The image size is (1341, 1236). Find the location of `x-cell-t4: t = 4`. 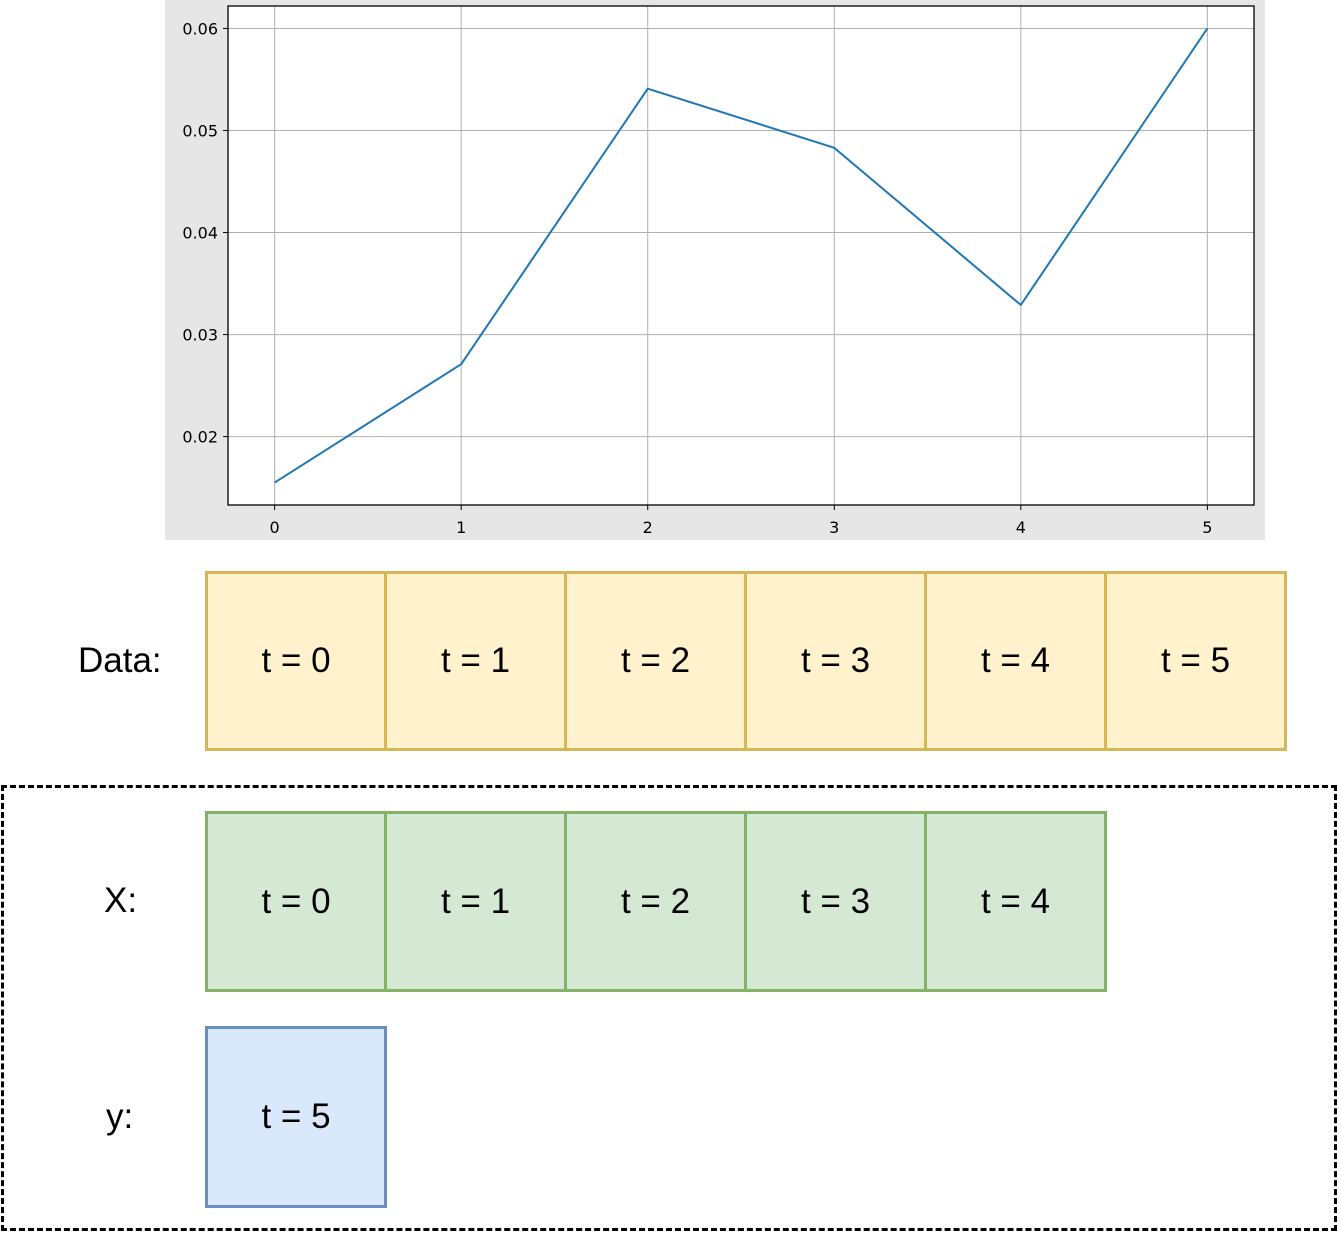

x-cell-t4: t = 4 is located at coordinates (1015, 901).